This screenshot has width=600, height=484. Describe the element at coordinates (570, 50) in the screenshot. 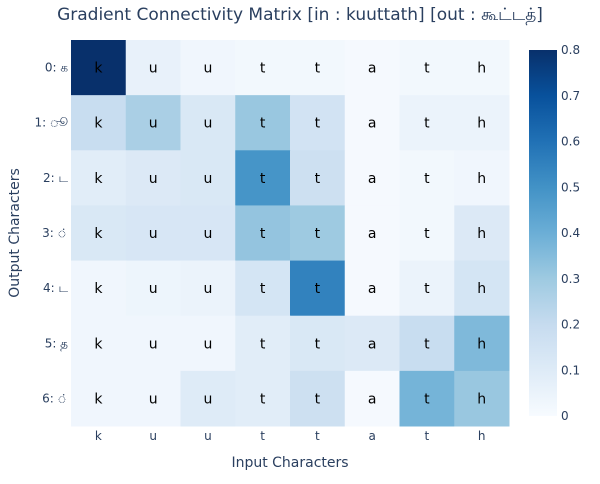

I see `colorbar-tick-label: 0.8` at that location.